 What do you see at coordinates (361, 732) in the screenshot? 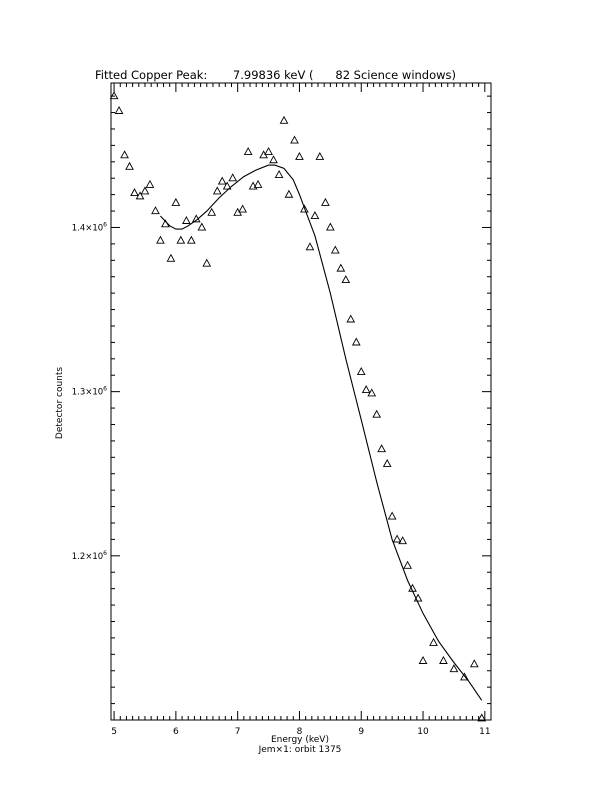
I see `x-tick-label: 9` at bounding box center [361, 732].